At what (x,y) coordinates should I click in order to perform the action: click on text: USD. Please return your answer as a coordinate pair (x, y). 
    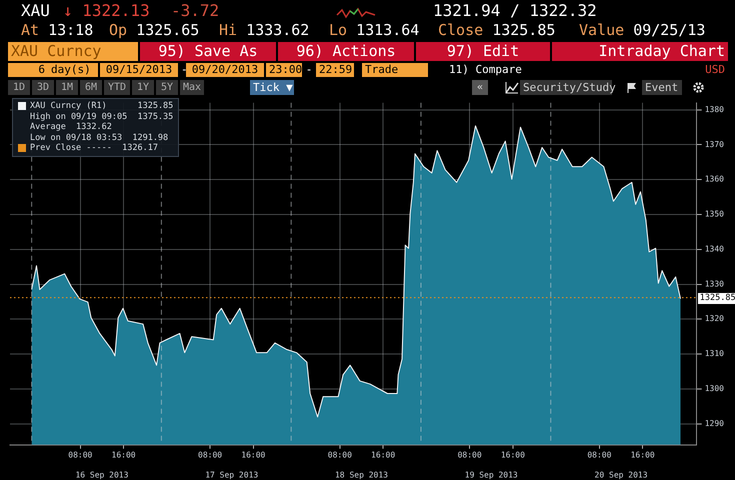
    Looking at the image, I should click on (715, 70).